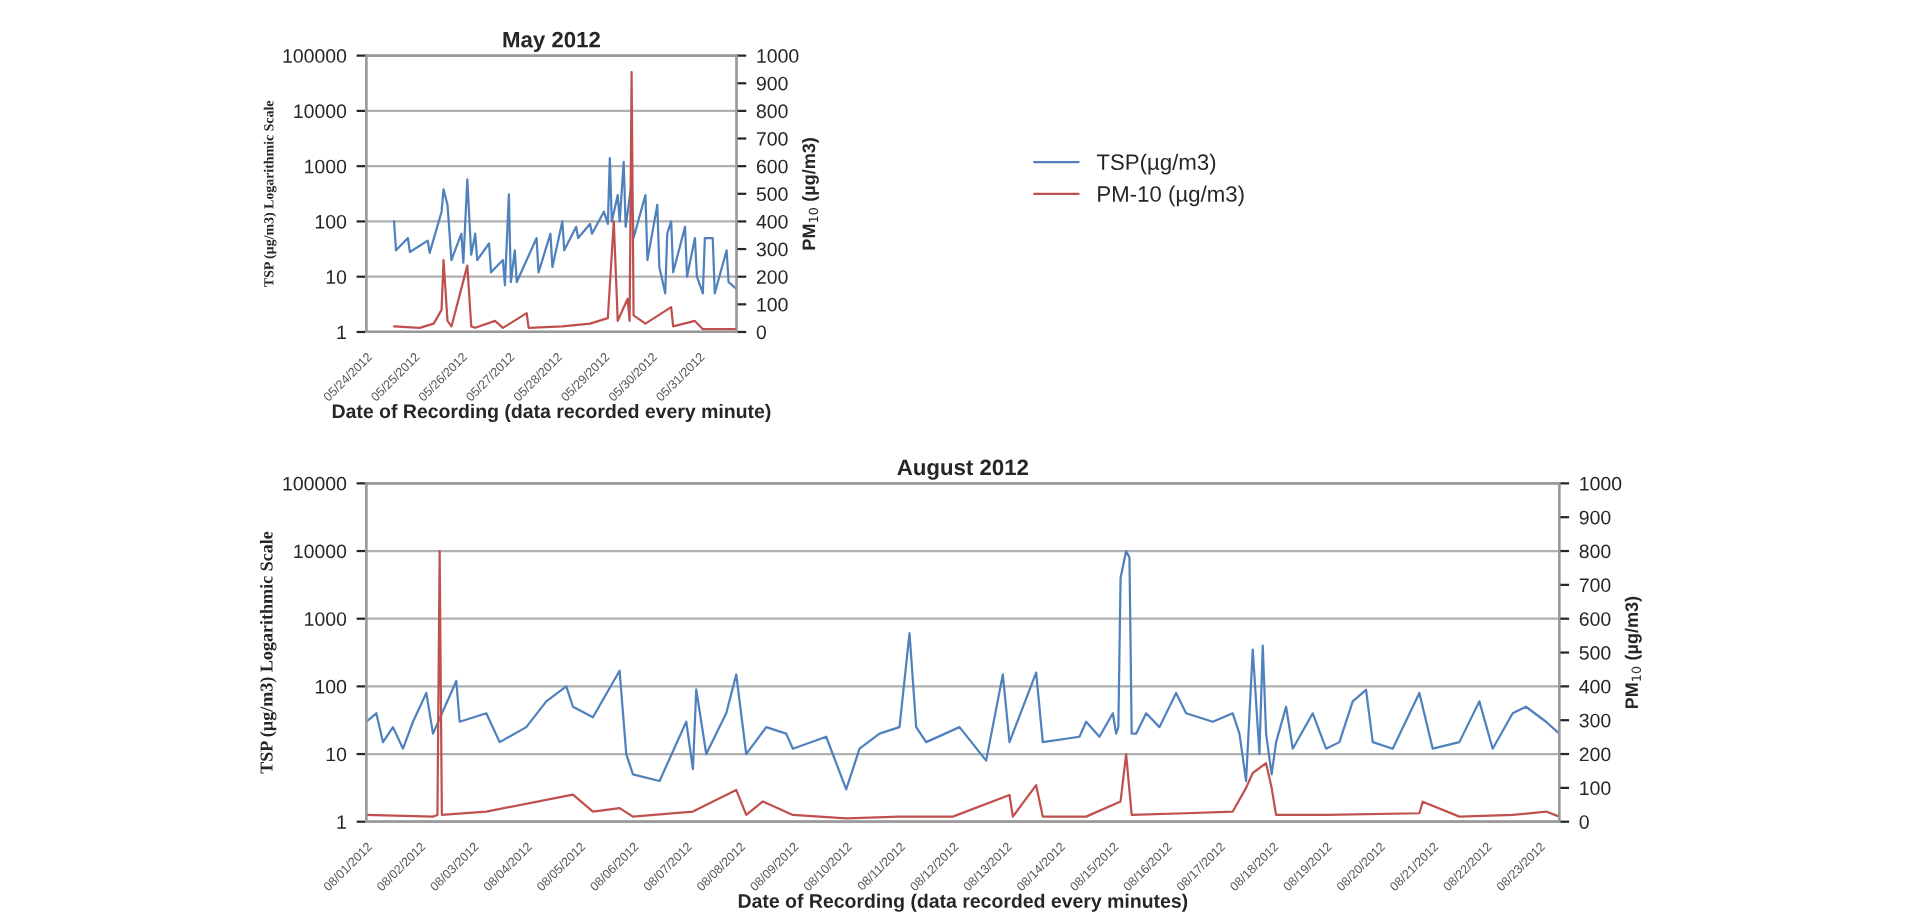  Describe the element at coordinates (551, 413) in the screenshot. I see `x-axis-title: Date of Recording (data recorded every minute)` at that location.